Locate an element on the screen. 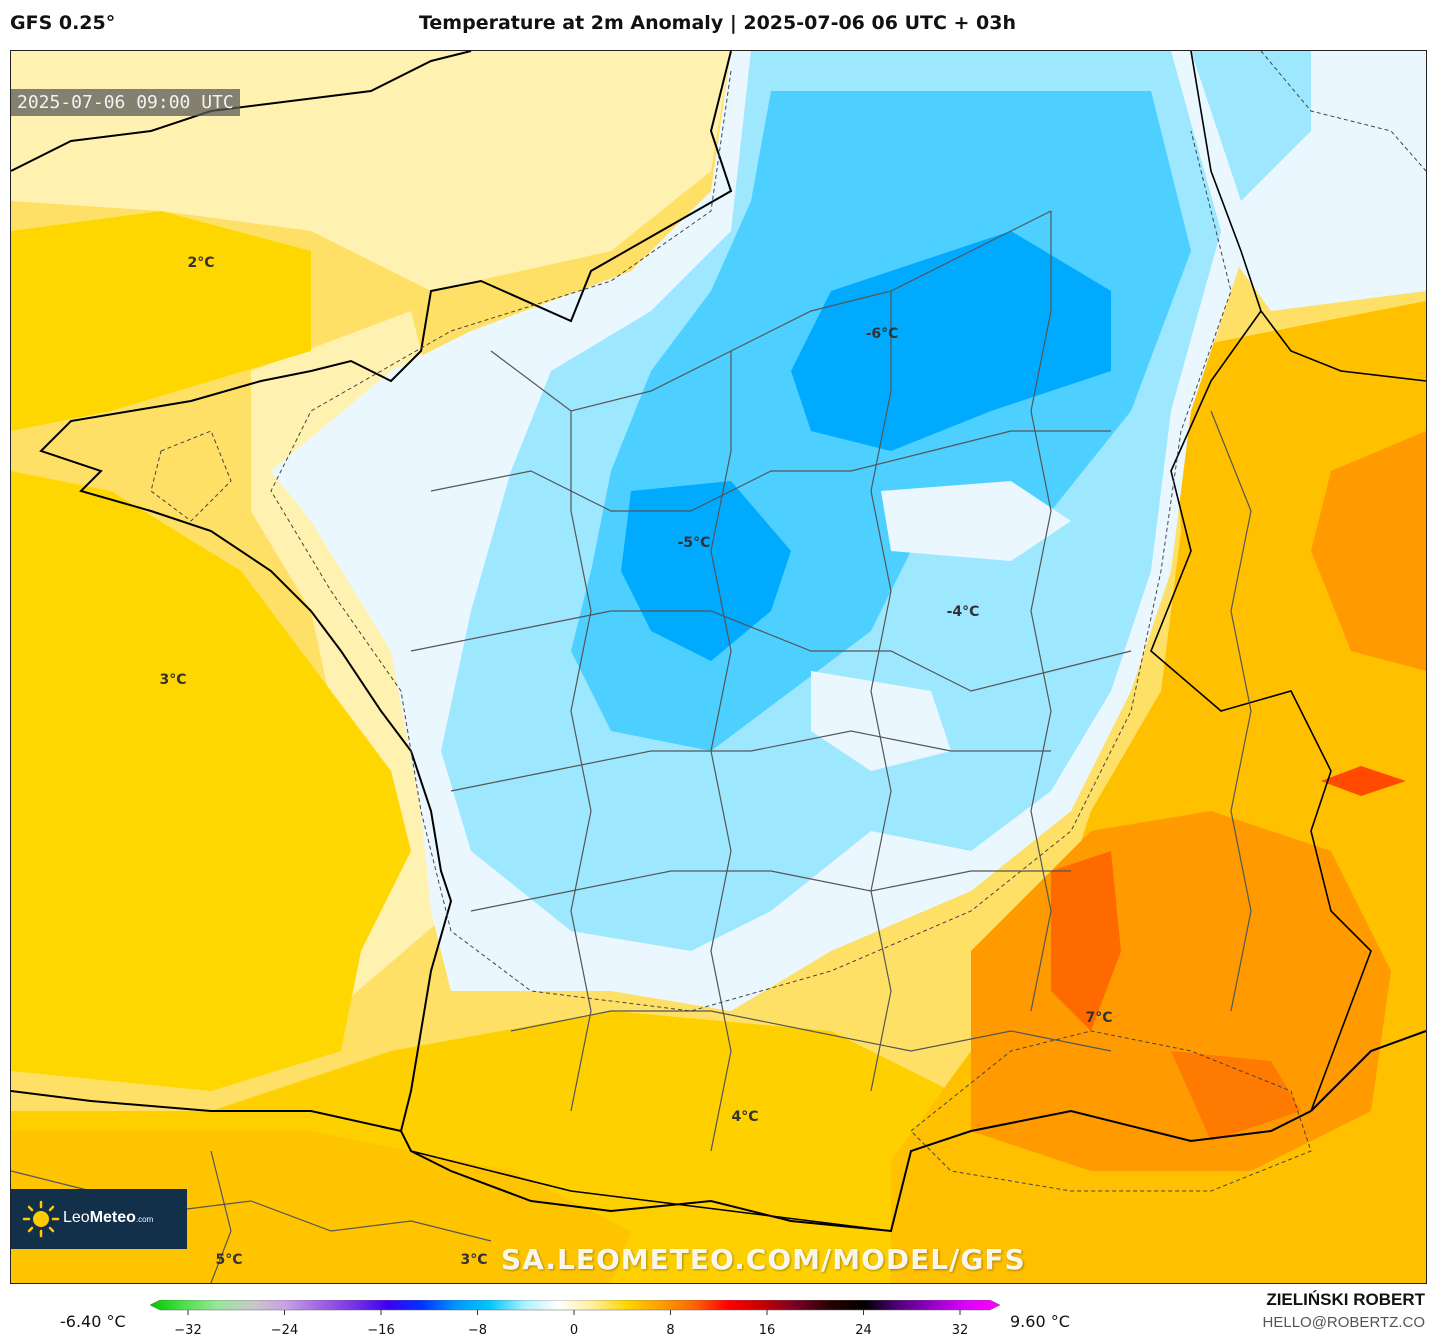 This screenshot has height=1339, width=1435. colorbar-tick-label: 0 is located at coordinates (574, 1330).